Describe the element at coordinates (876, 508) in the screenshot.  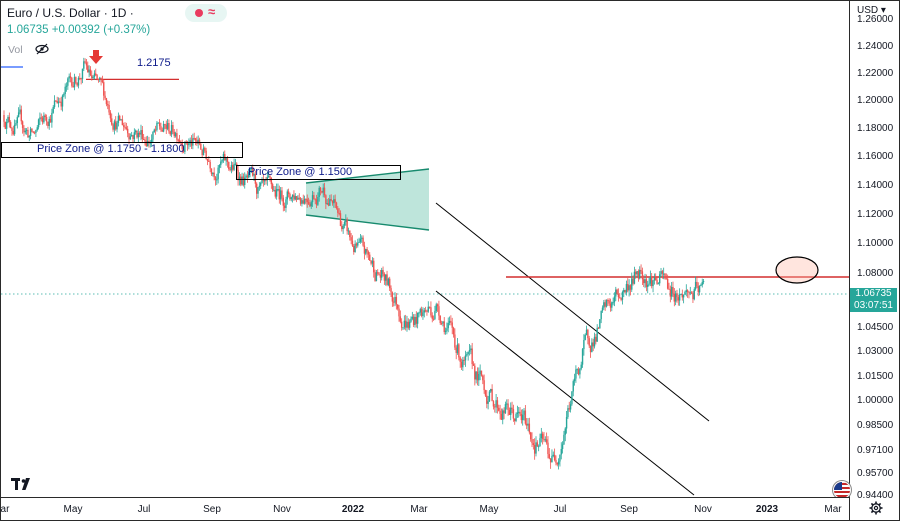
I see `gear-icon` at that location.